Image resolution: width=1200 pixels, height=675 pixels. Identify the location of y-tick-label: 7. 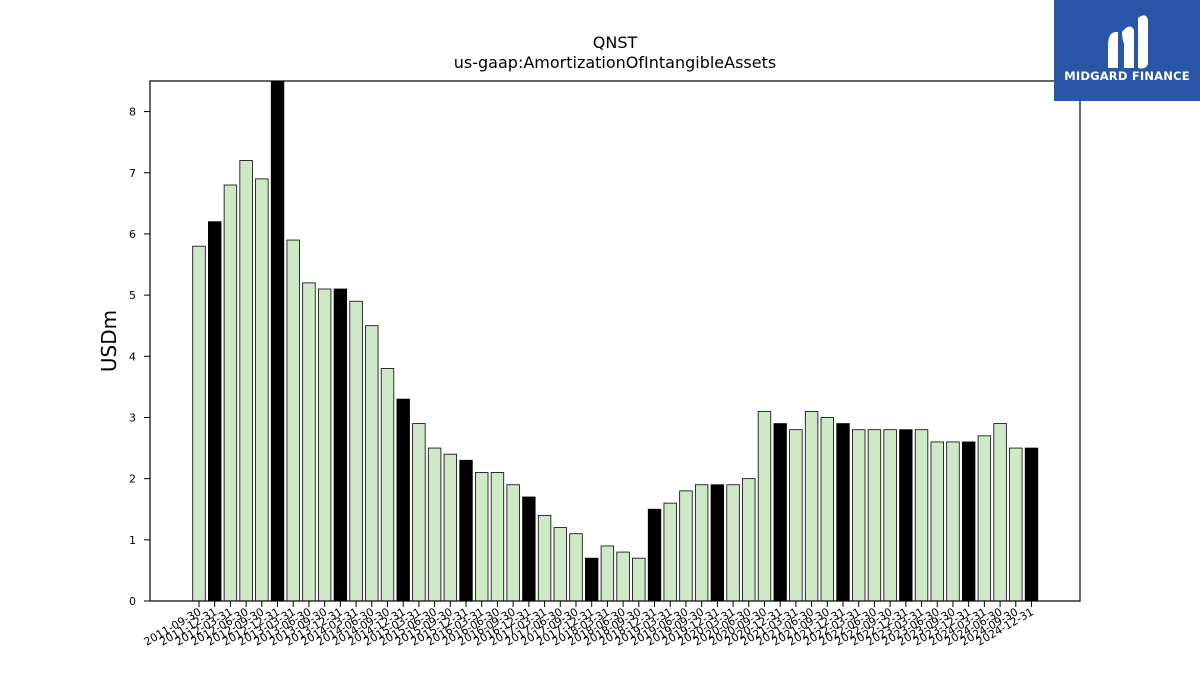
(132, 173).